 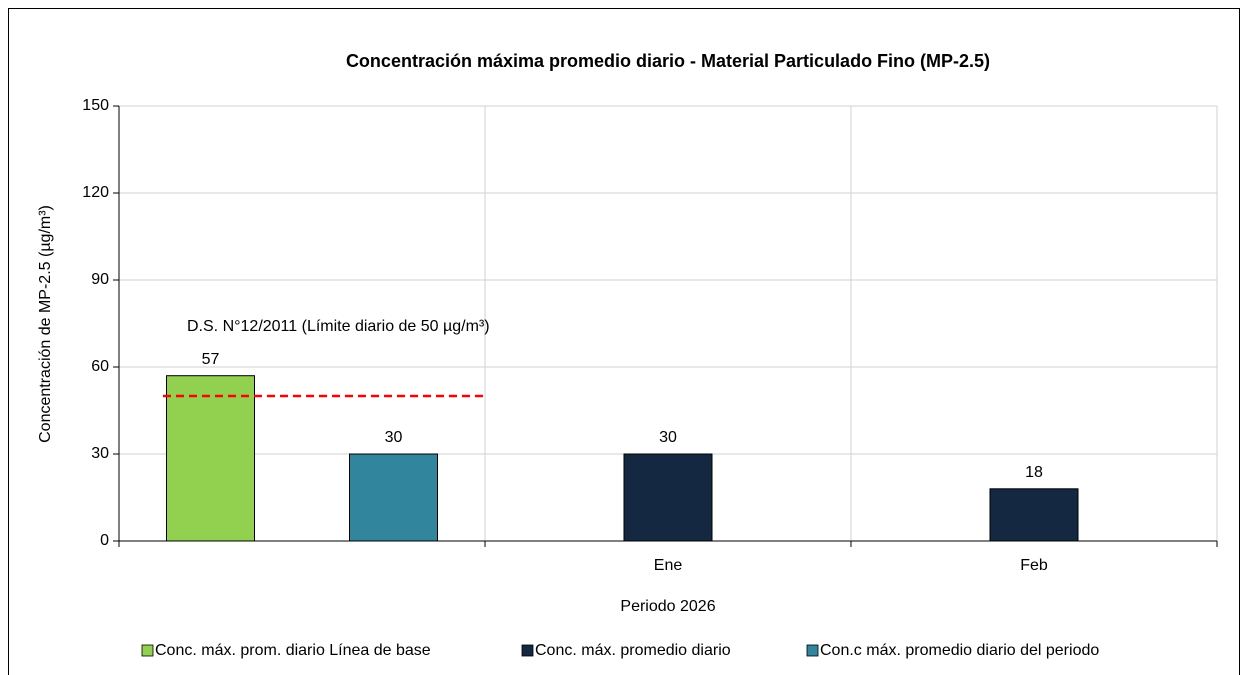 What do you see at coordinates (95, 105) in the screenshot?
I see `y-tick-label: 150` at bounding box center [95, 105].